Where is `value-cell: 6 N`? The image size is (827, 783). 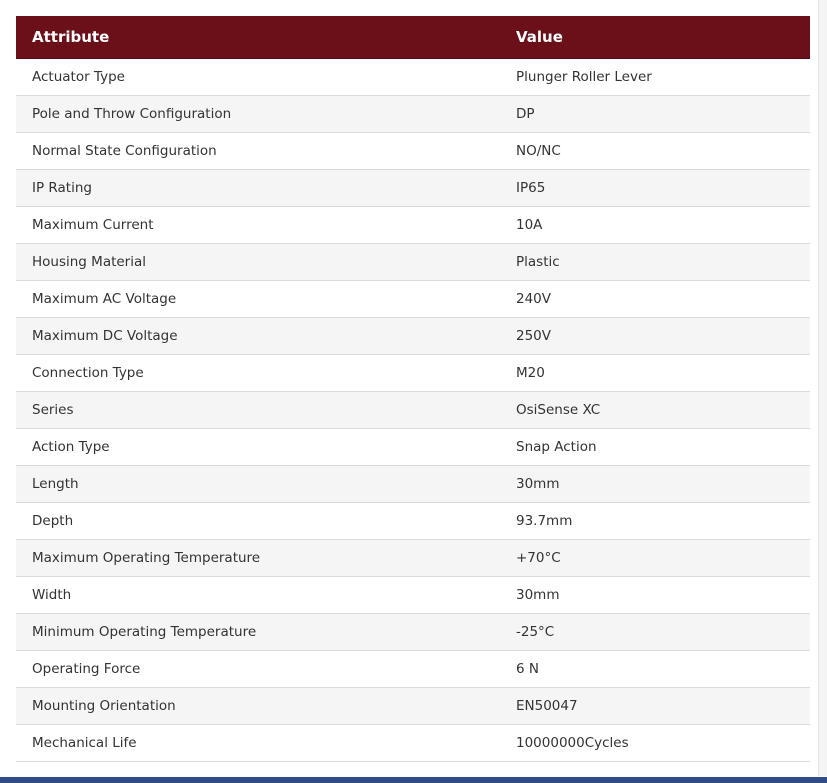 value-cell: 6 N is located at coordinates (655, 669).